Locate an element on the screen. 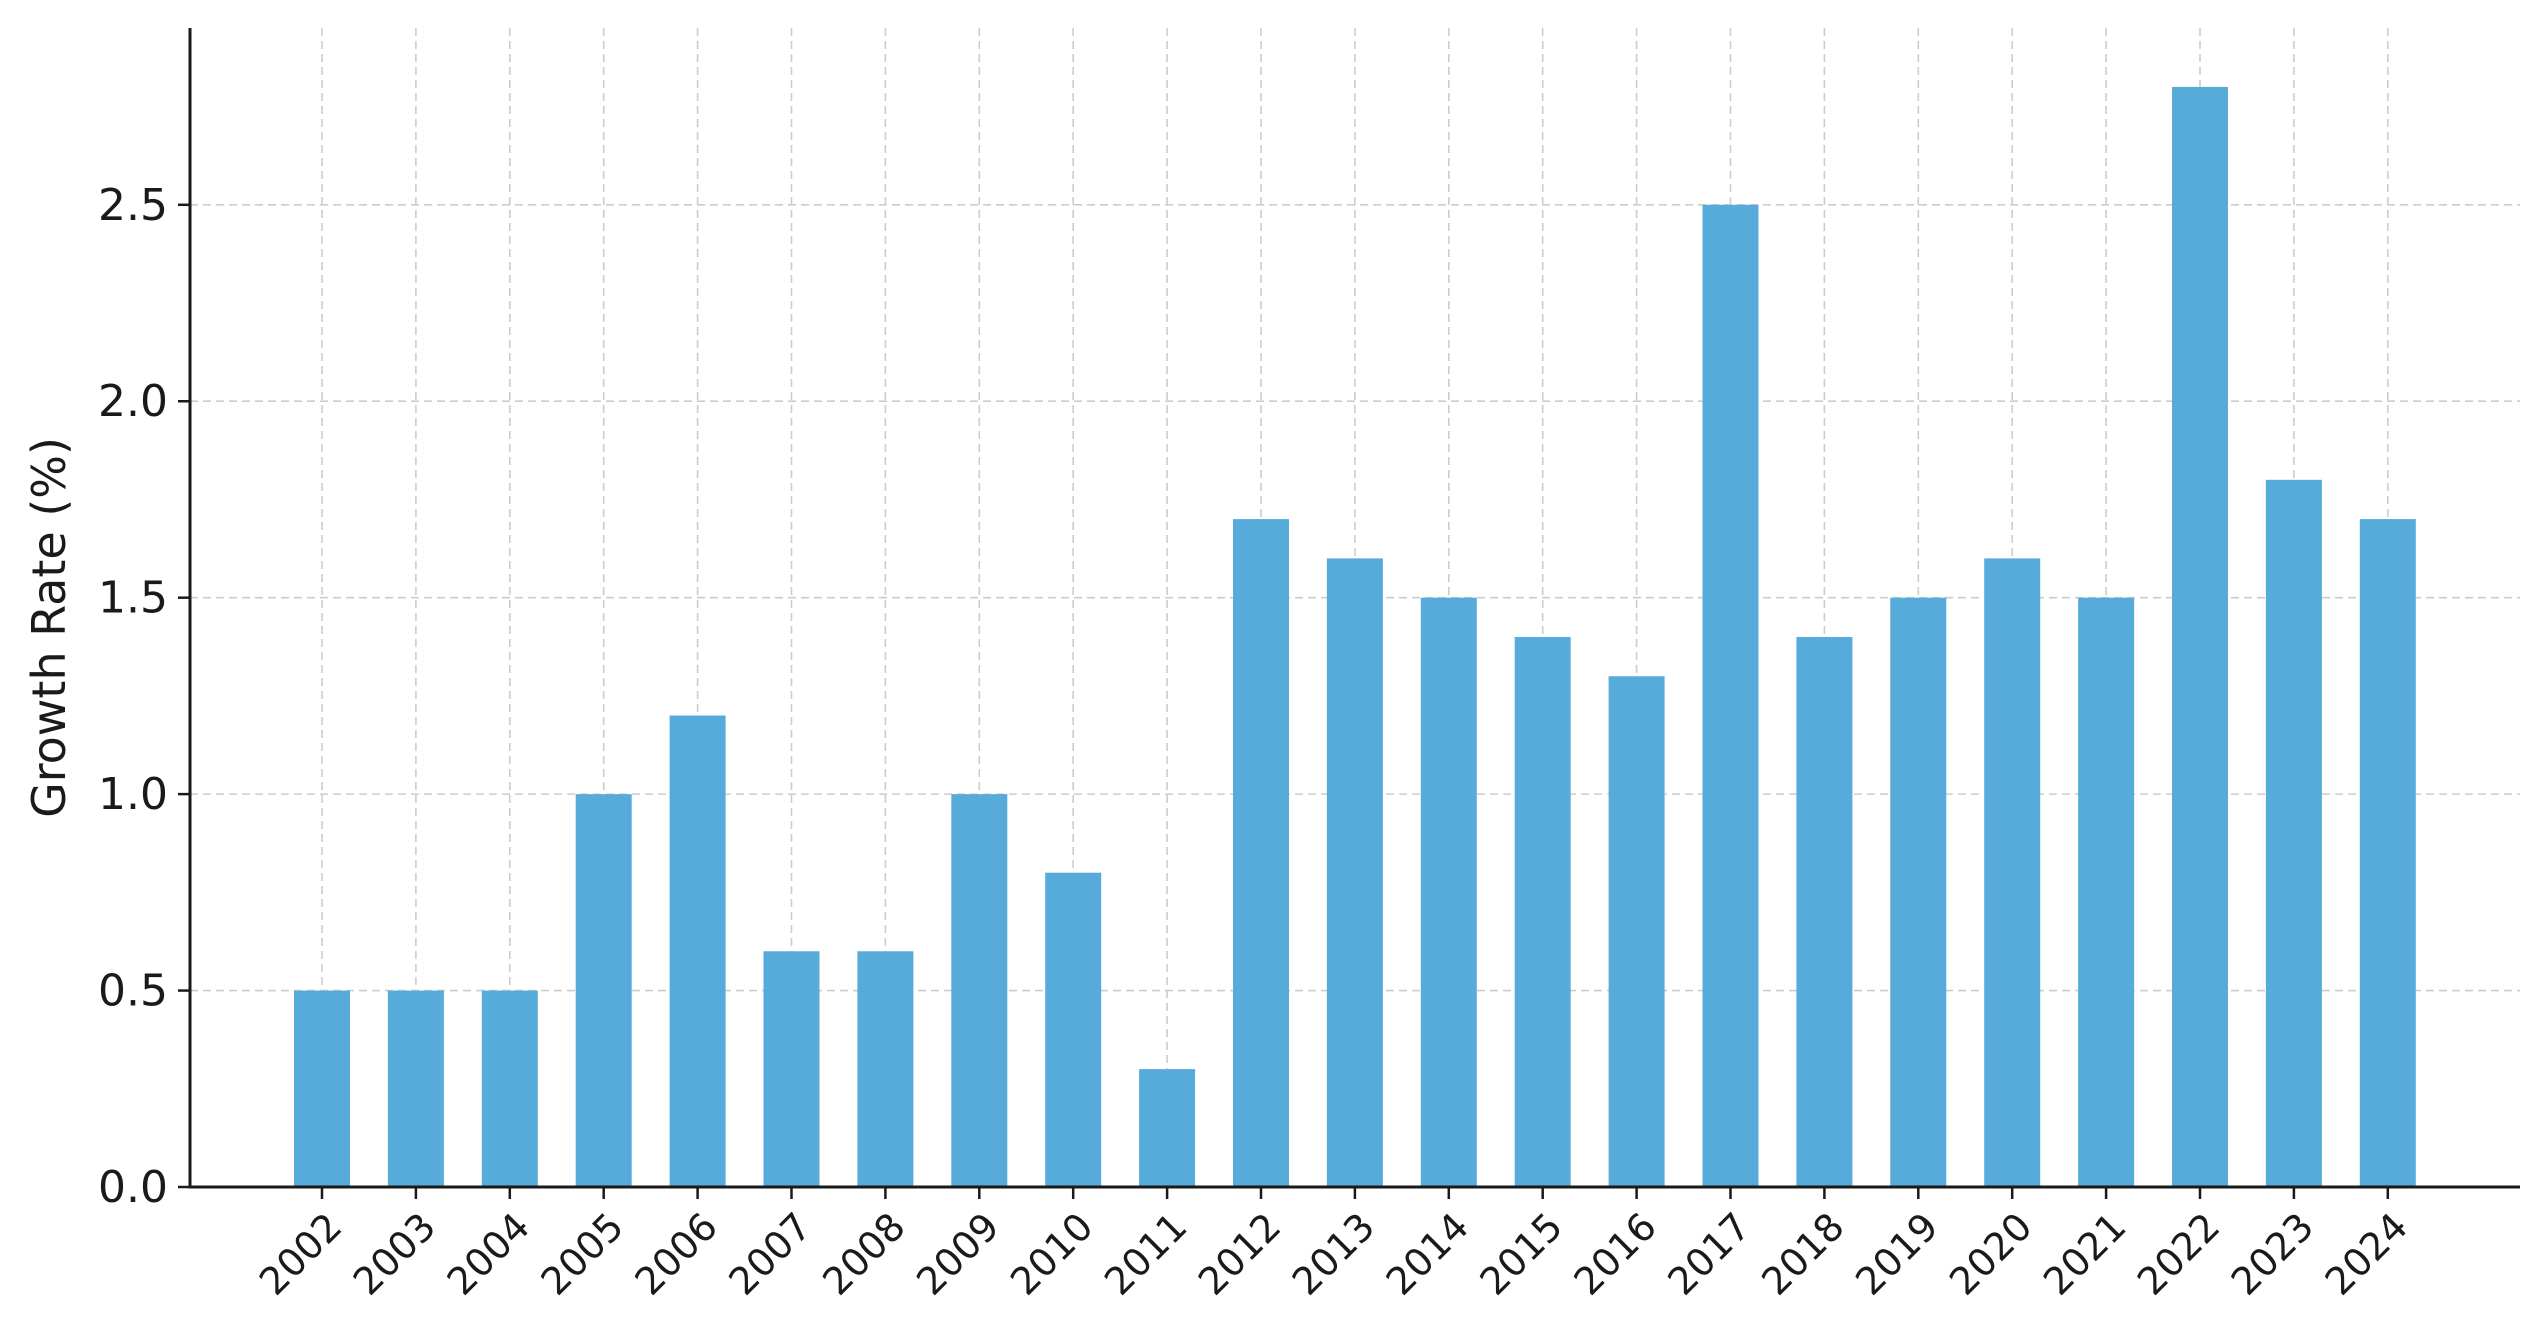 Image resolution: width=2543 pixels, height=1338 pixels. x-tick-label: 2005 is located at coordinates (583, 1254).